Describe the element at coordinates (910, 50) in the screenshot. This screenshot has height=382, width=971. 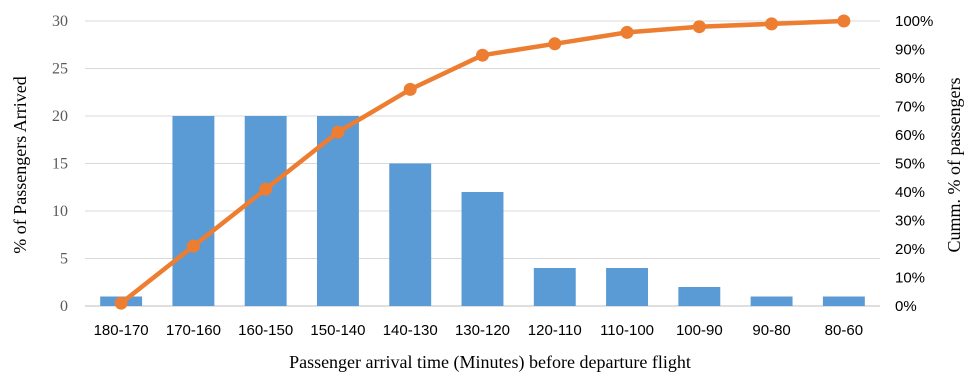
I see `y2-tick-label: 90%` at that location.